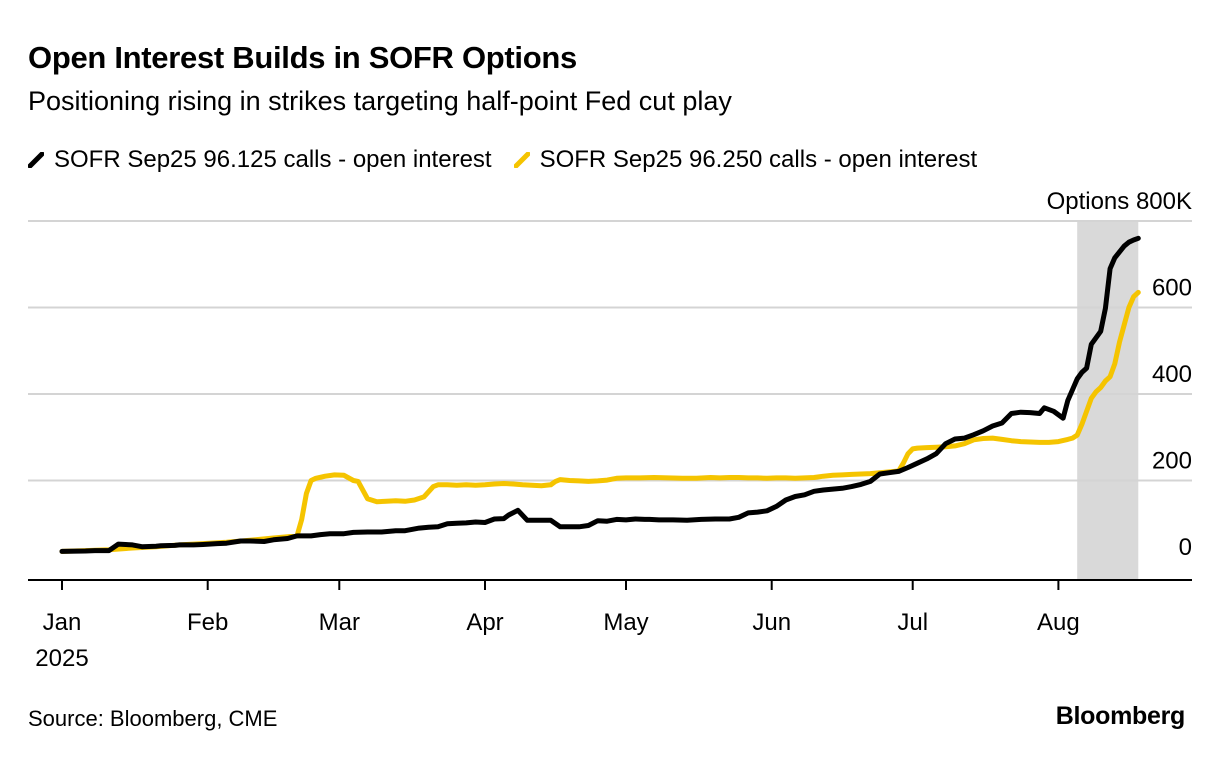 This screenshot has width=1223, height=760. Describe the element at coordinates (1172, 461) in the screenshot. I see `y-tick-label-200: 200` at that location.